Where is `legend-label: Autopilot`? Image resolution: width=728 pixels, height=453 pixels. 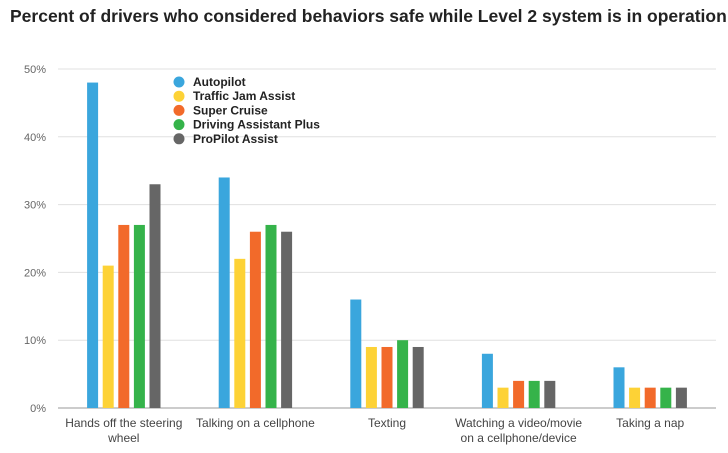
legend-label: Autopilot is located at coordinates (219, 82).